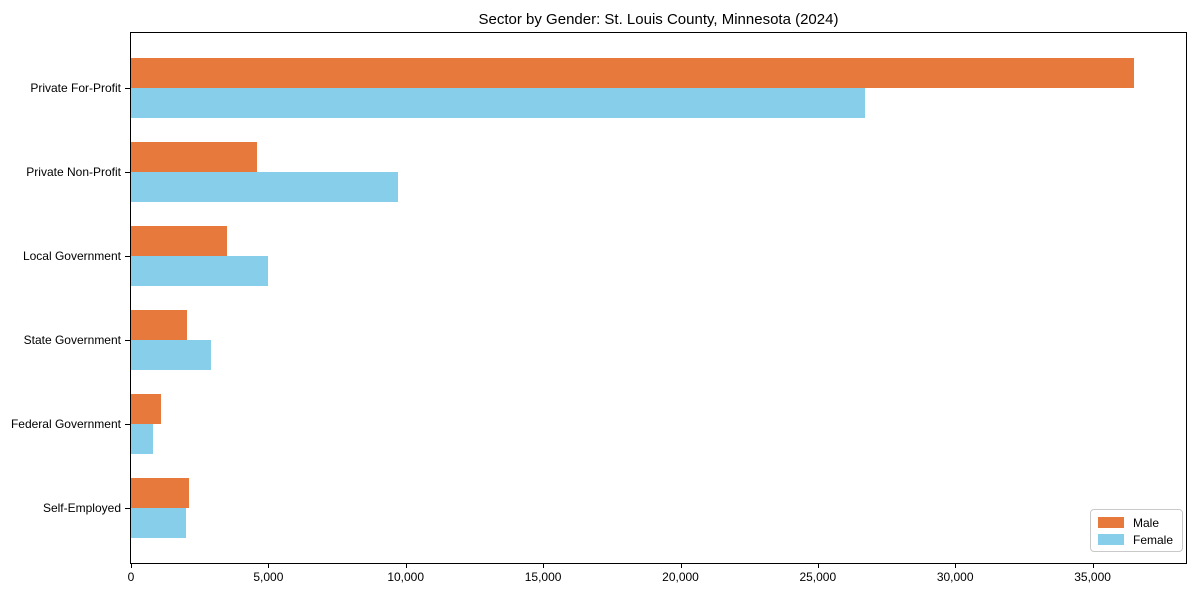 This screenshot has height=600, width=1200. What do you see at coordinates (75, 88) in the screenshot?
I see `y-label-private-for-profit: Private For-Profit` at bounding box center [75, 88].